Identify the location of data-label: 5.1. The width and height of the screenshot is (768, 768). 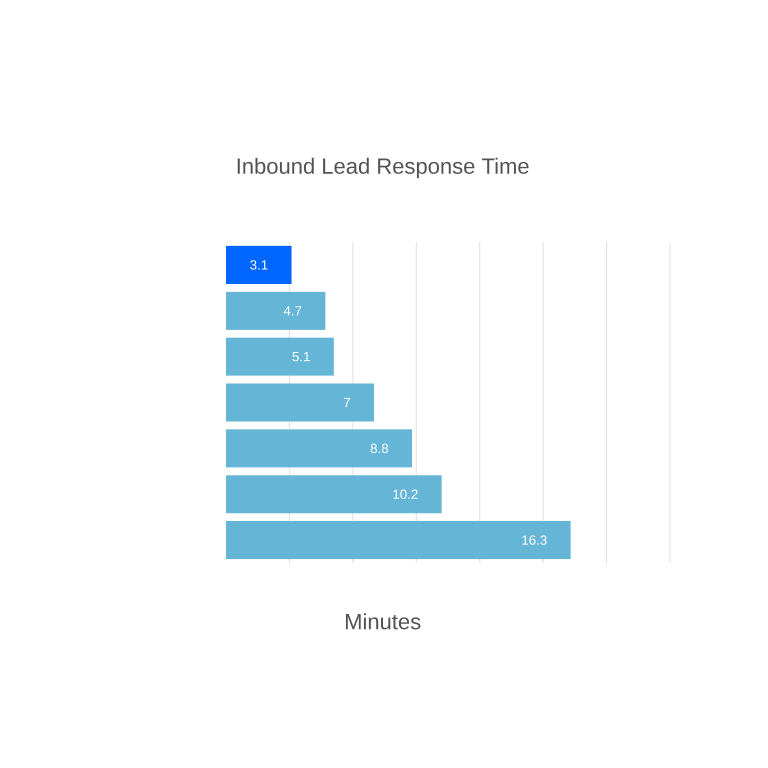
(301, 357).